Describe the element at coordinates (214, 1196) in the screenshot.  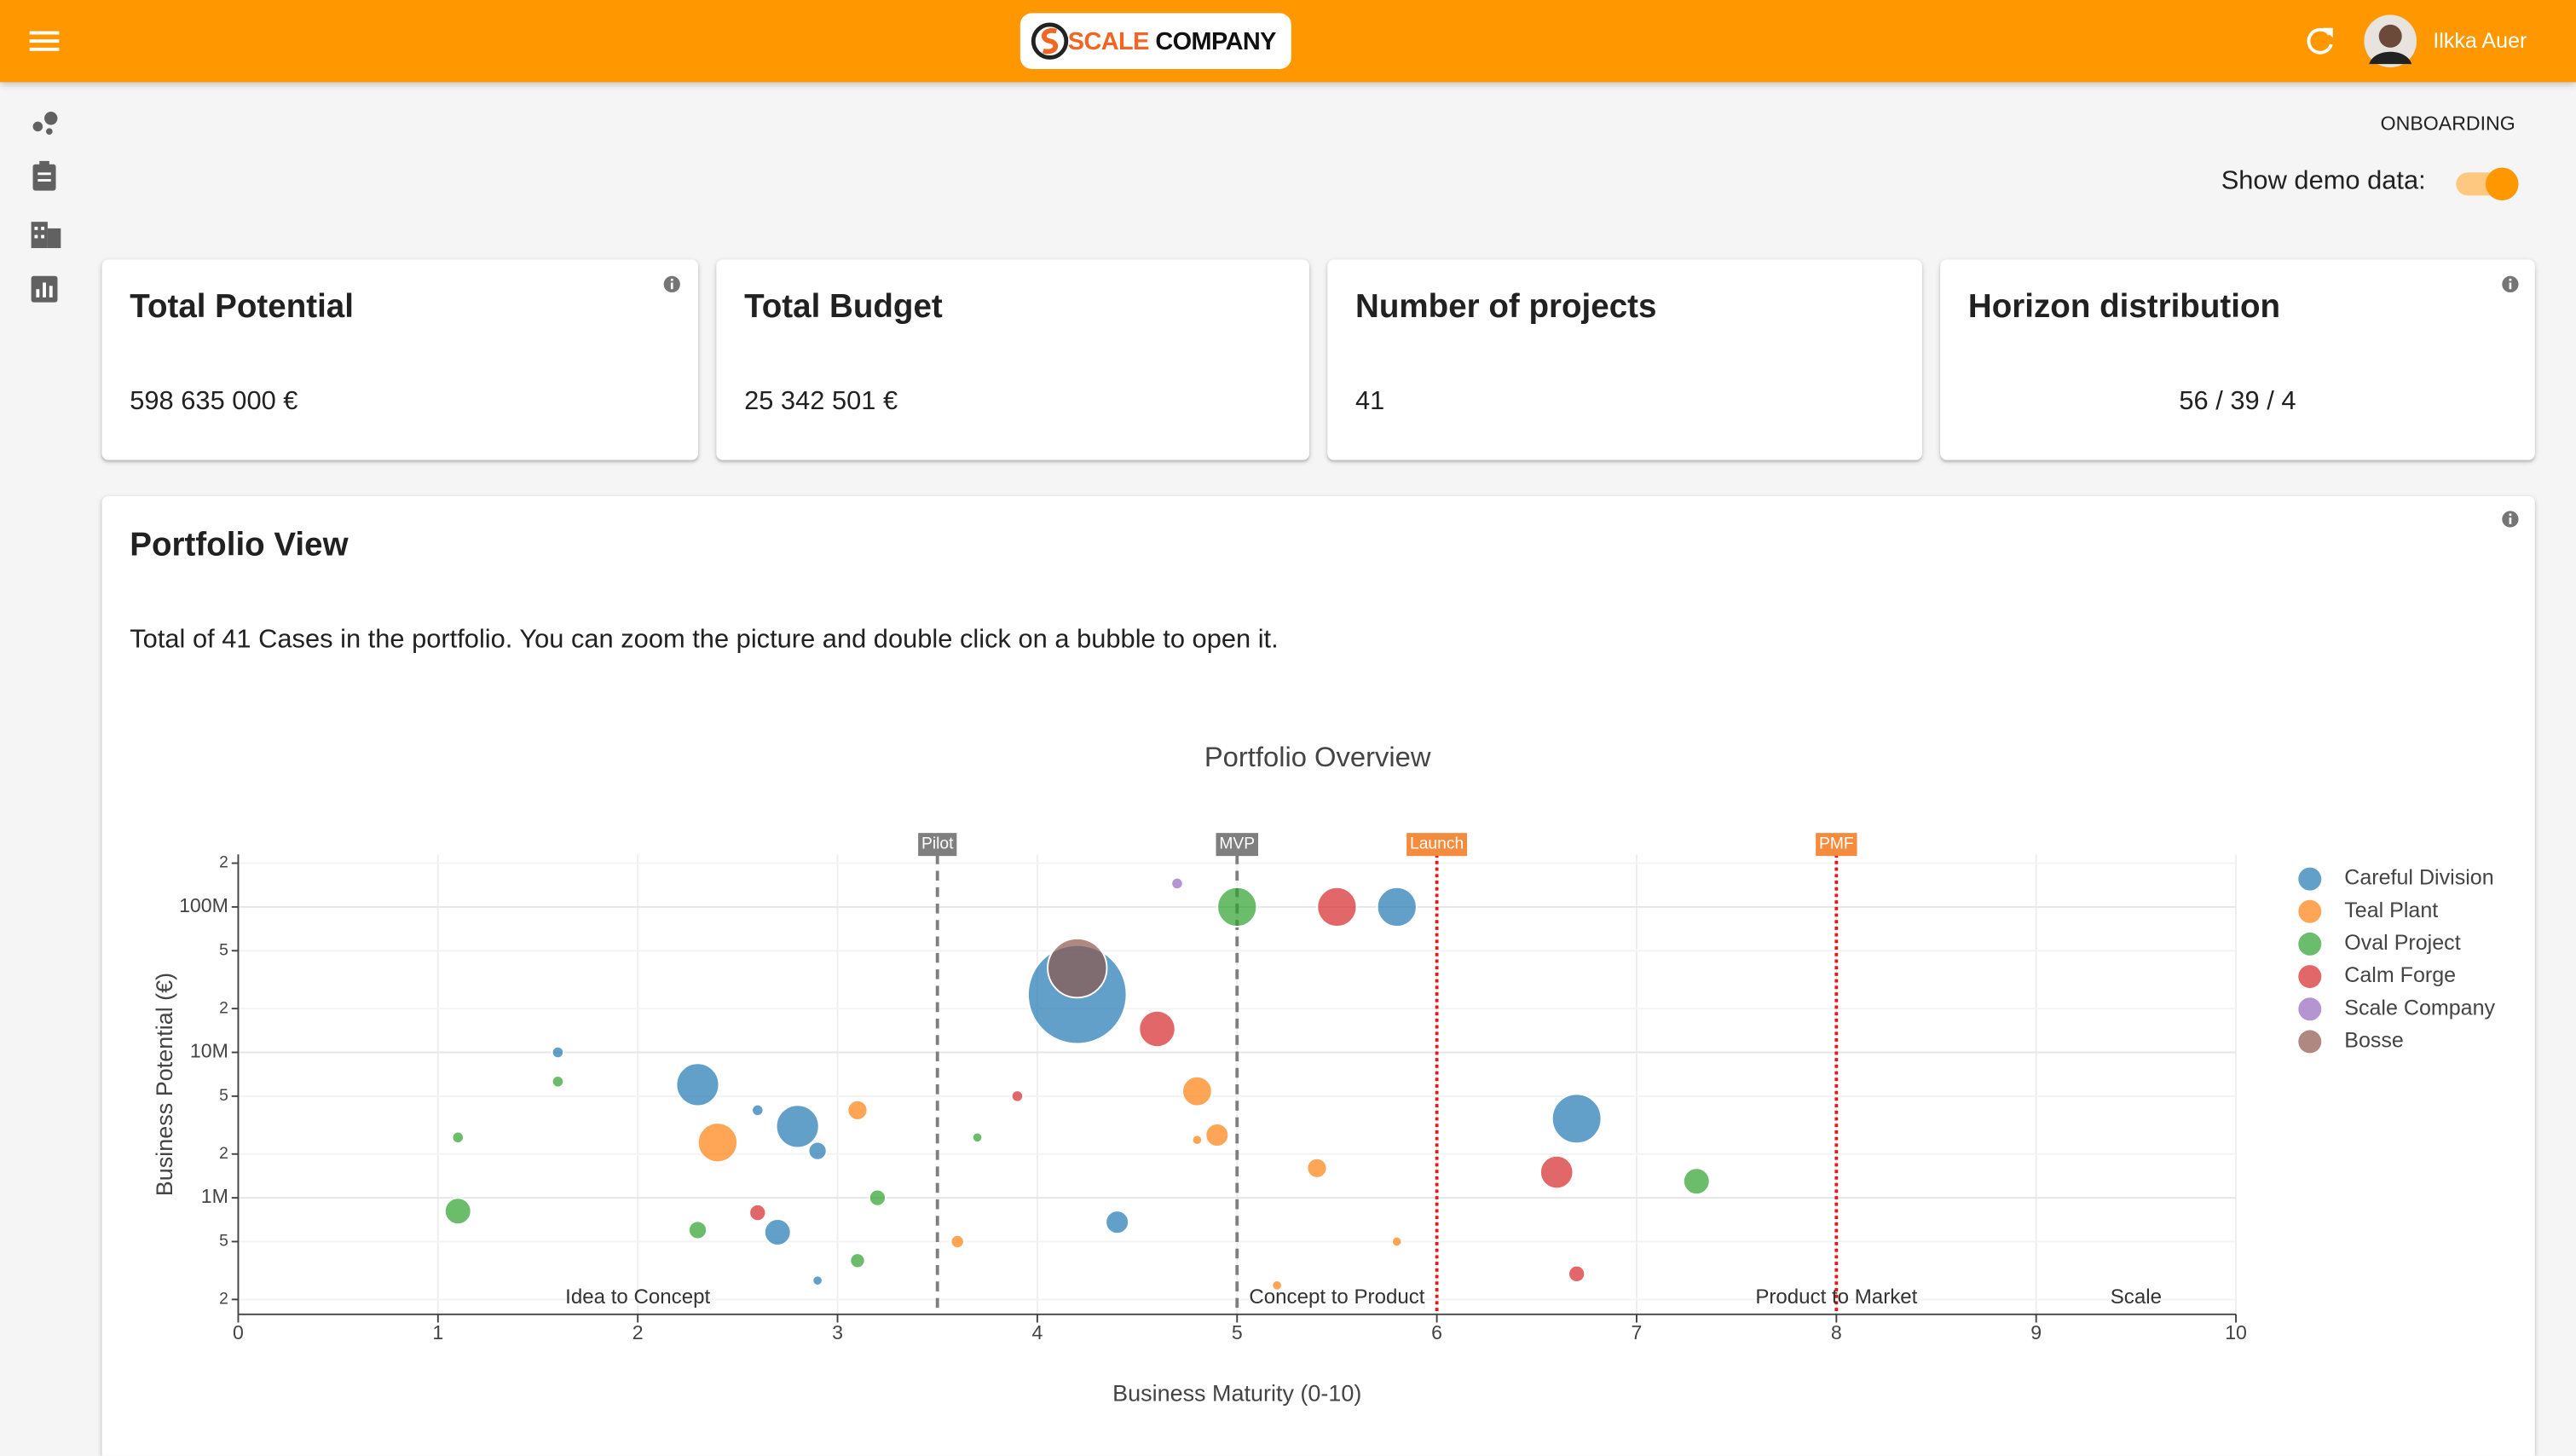
I see `y-tick-label: 1M` at that location.